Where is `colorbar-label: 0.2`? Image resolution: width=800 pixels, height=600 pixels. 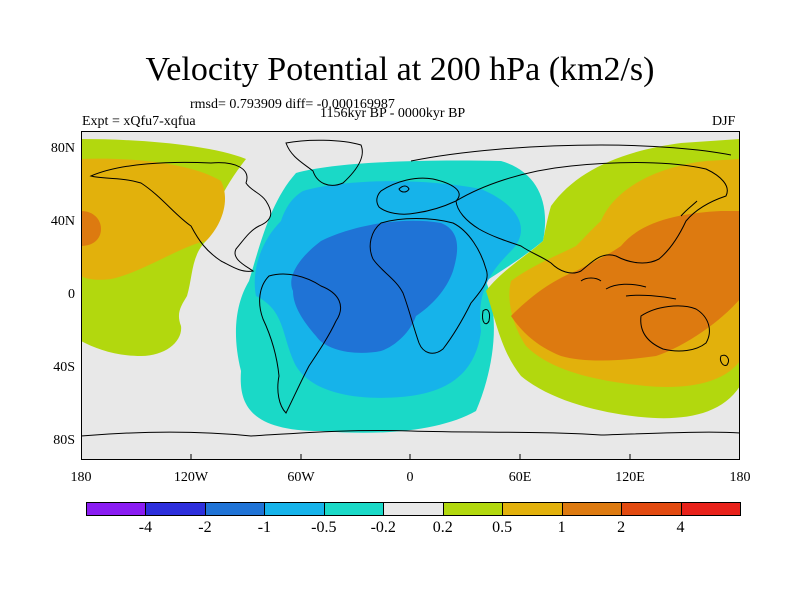
colorbar-label: 0.2 is located at coordinates (442, 527).